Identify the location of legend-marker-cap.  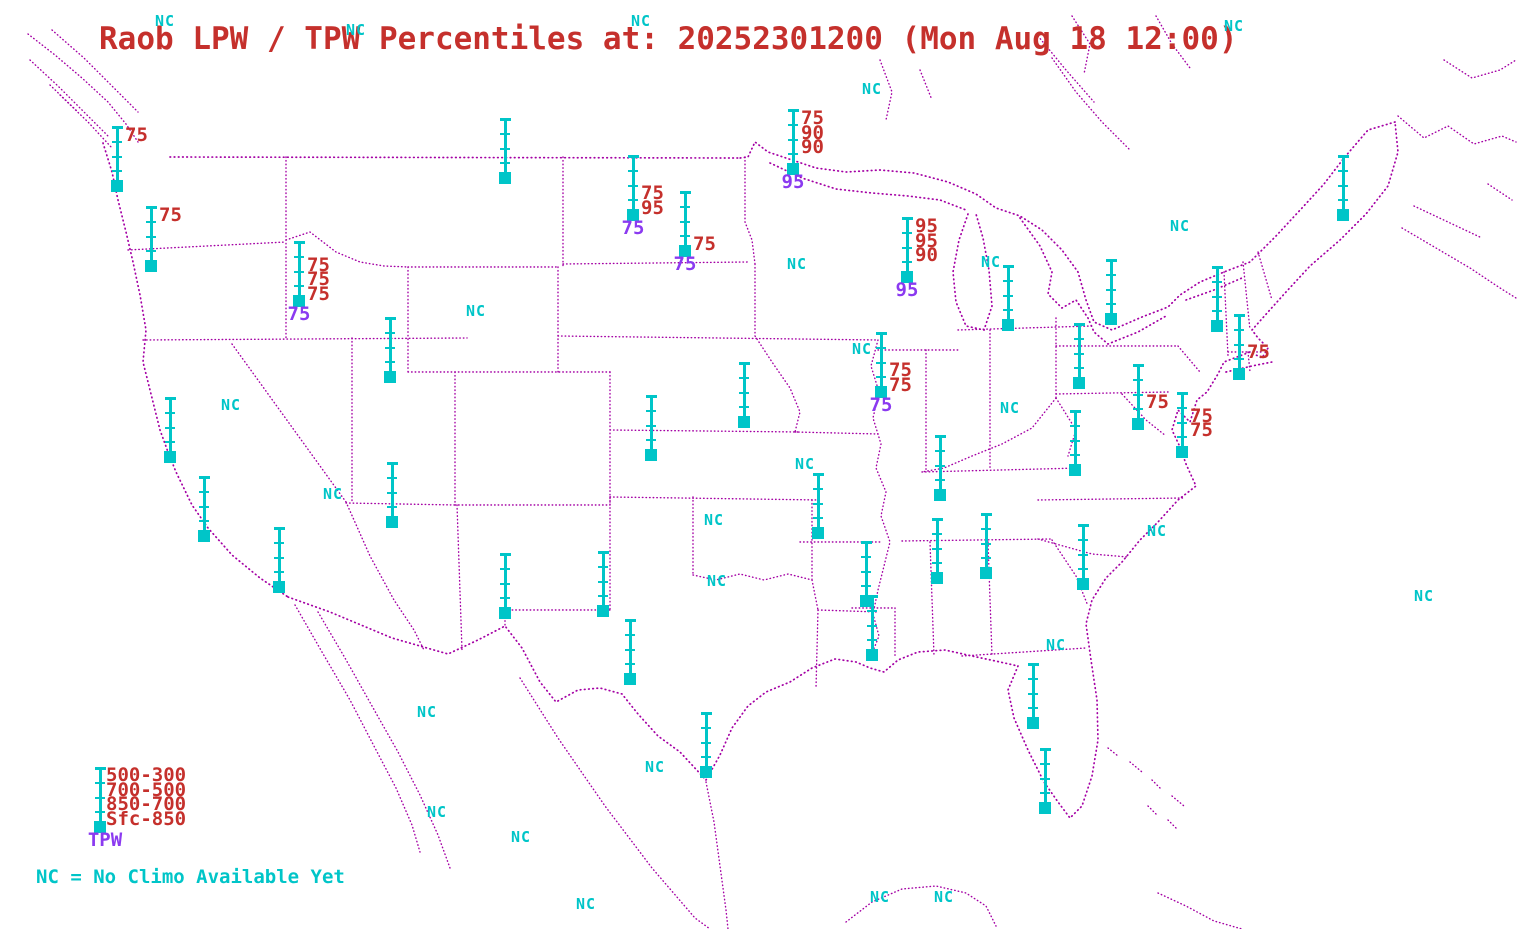
(100, 768).